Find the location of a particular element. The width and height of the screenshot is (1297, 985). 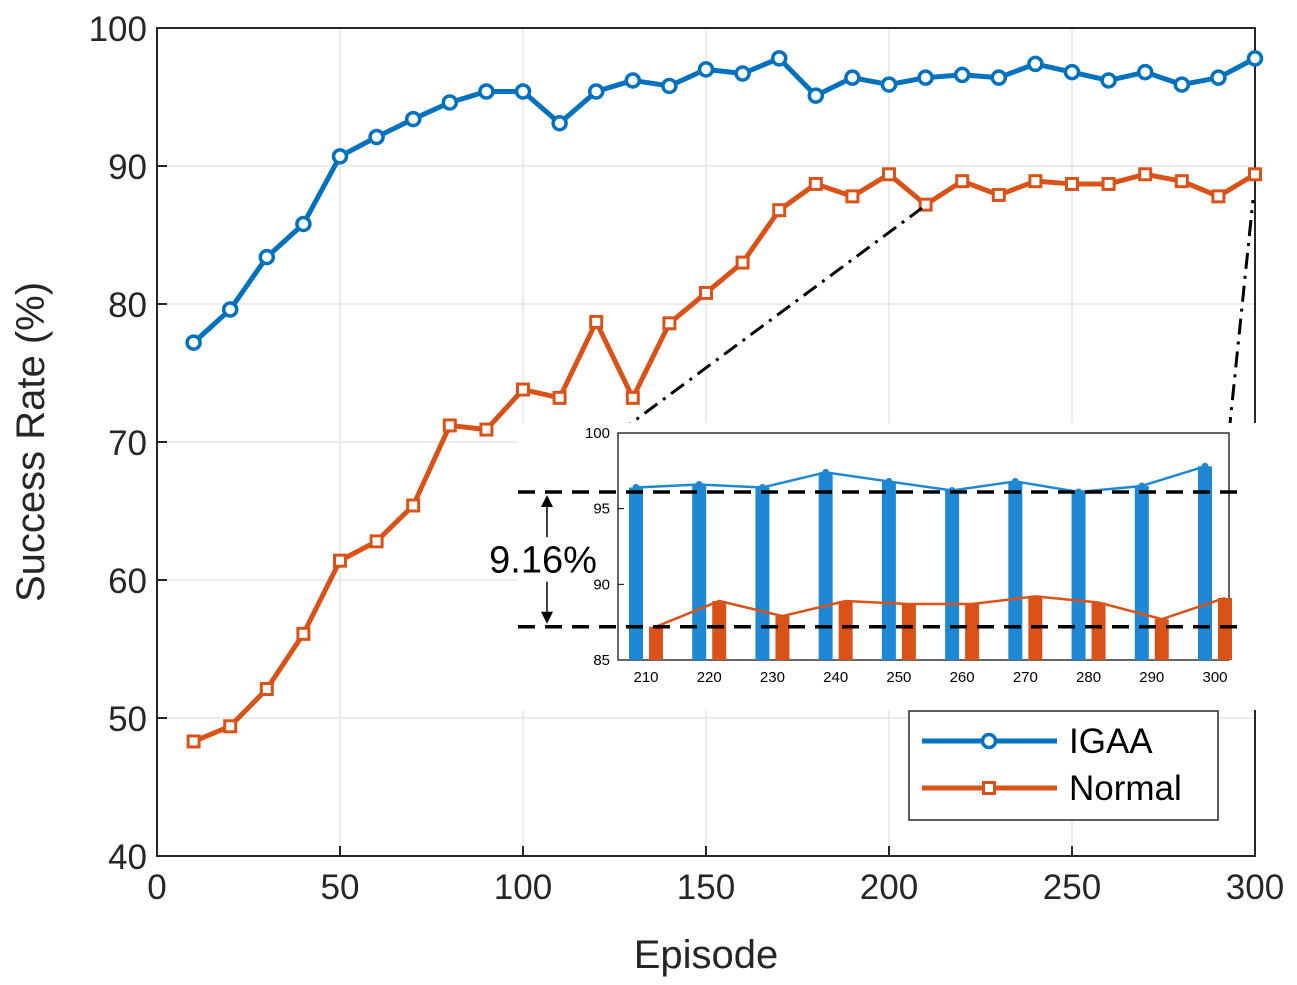

legend: IGAA Normal is located at coordinates (1063, 765).